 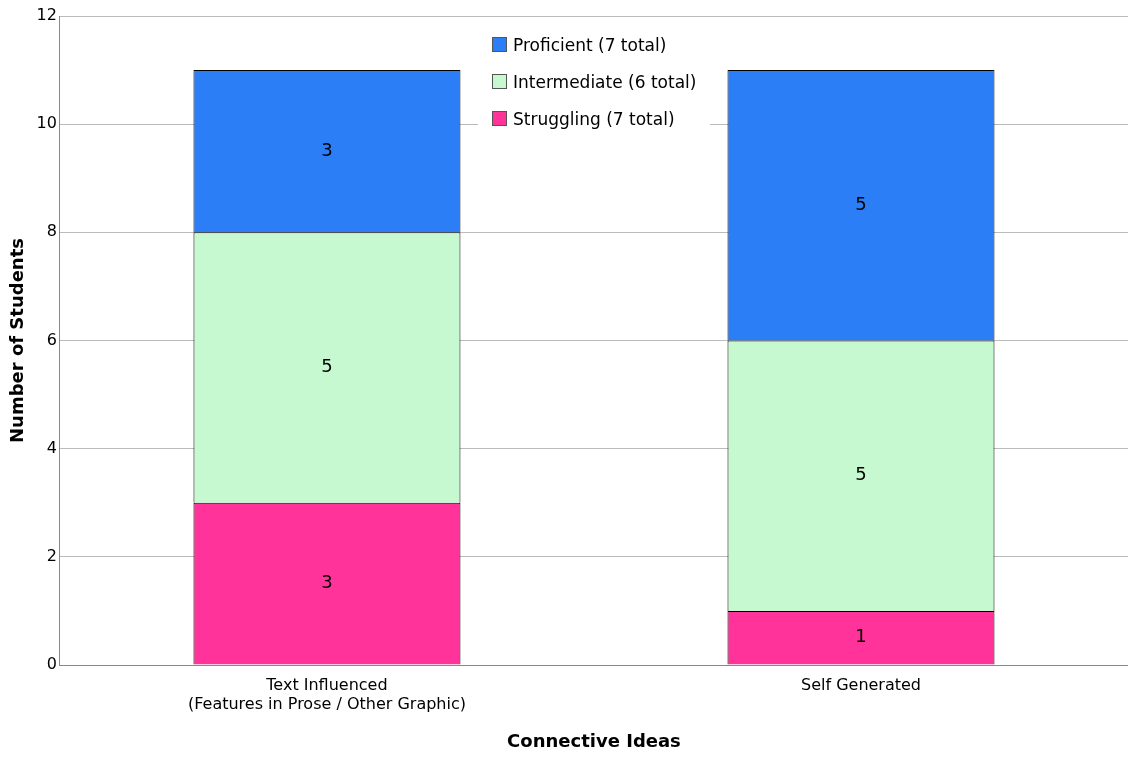 What do you see at coordinates (51, 664) in the screenshot?
I see `y-tick-label: 0` at bounding box center [51, 664].